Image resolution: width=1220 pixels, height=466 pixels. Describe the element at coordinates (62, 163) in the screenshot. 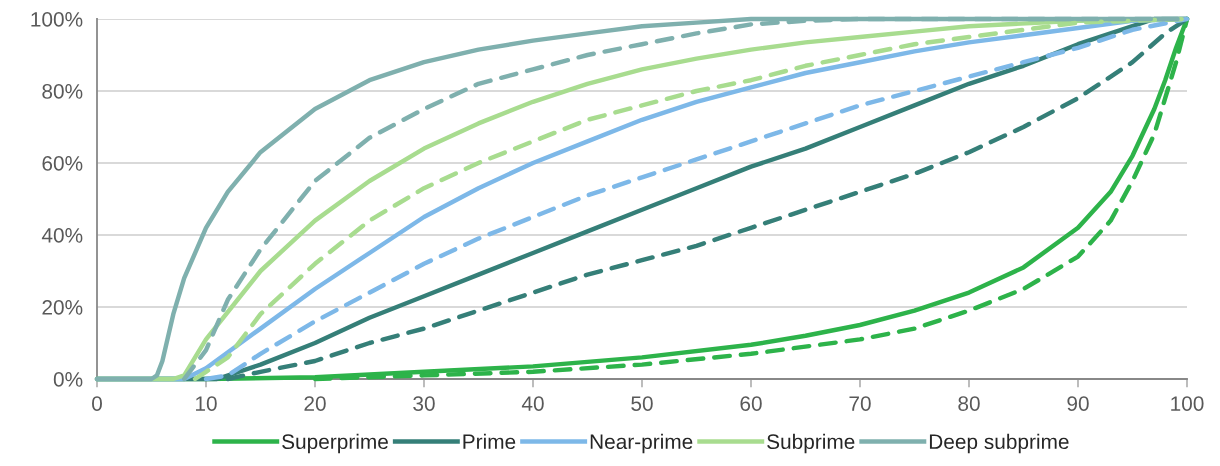

I see `y-tick-label: 60%` at that location.